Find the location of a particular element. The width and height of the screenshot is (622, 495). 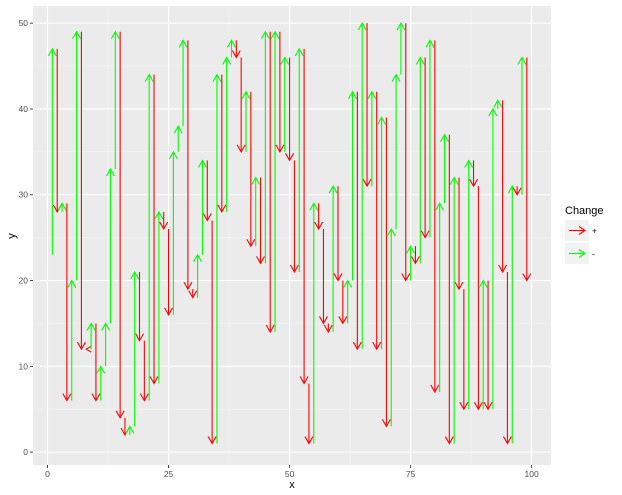

legend-key: + is located at coordinates (581, 230).